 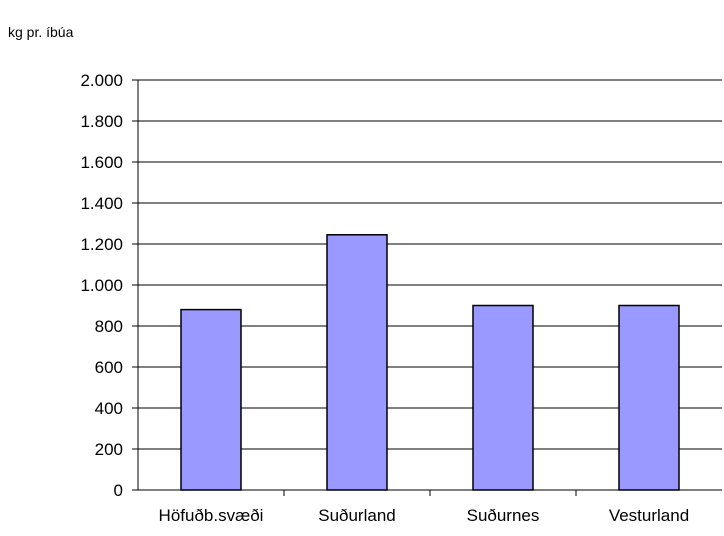 I want to click on y-tick-label: 800, so click(x=109, y=326).